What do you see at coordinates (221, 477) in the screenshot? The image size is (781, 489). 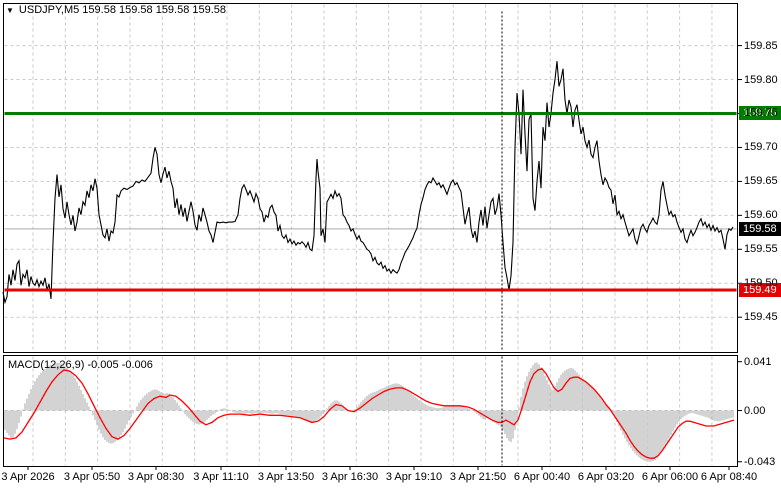 I see `time-tick-label: 3 Apr 11:10` at bounding box center [221, 477].